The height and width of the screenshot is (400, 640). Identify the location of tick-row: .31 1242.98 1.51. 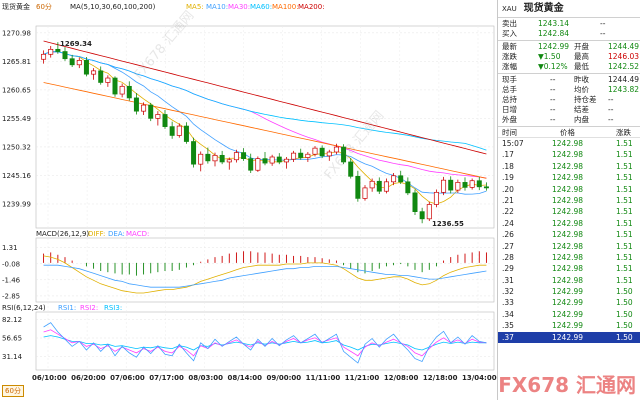
(569, 280).